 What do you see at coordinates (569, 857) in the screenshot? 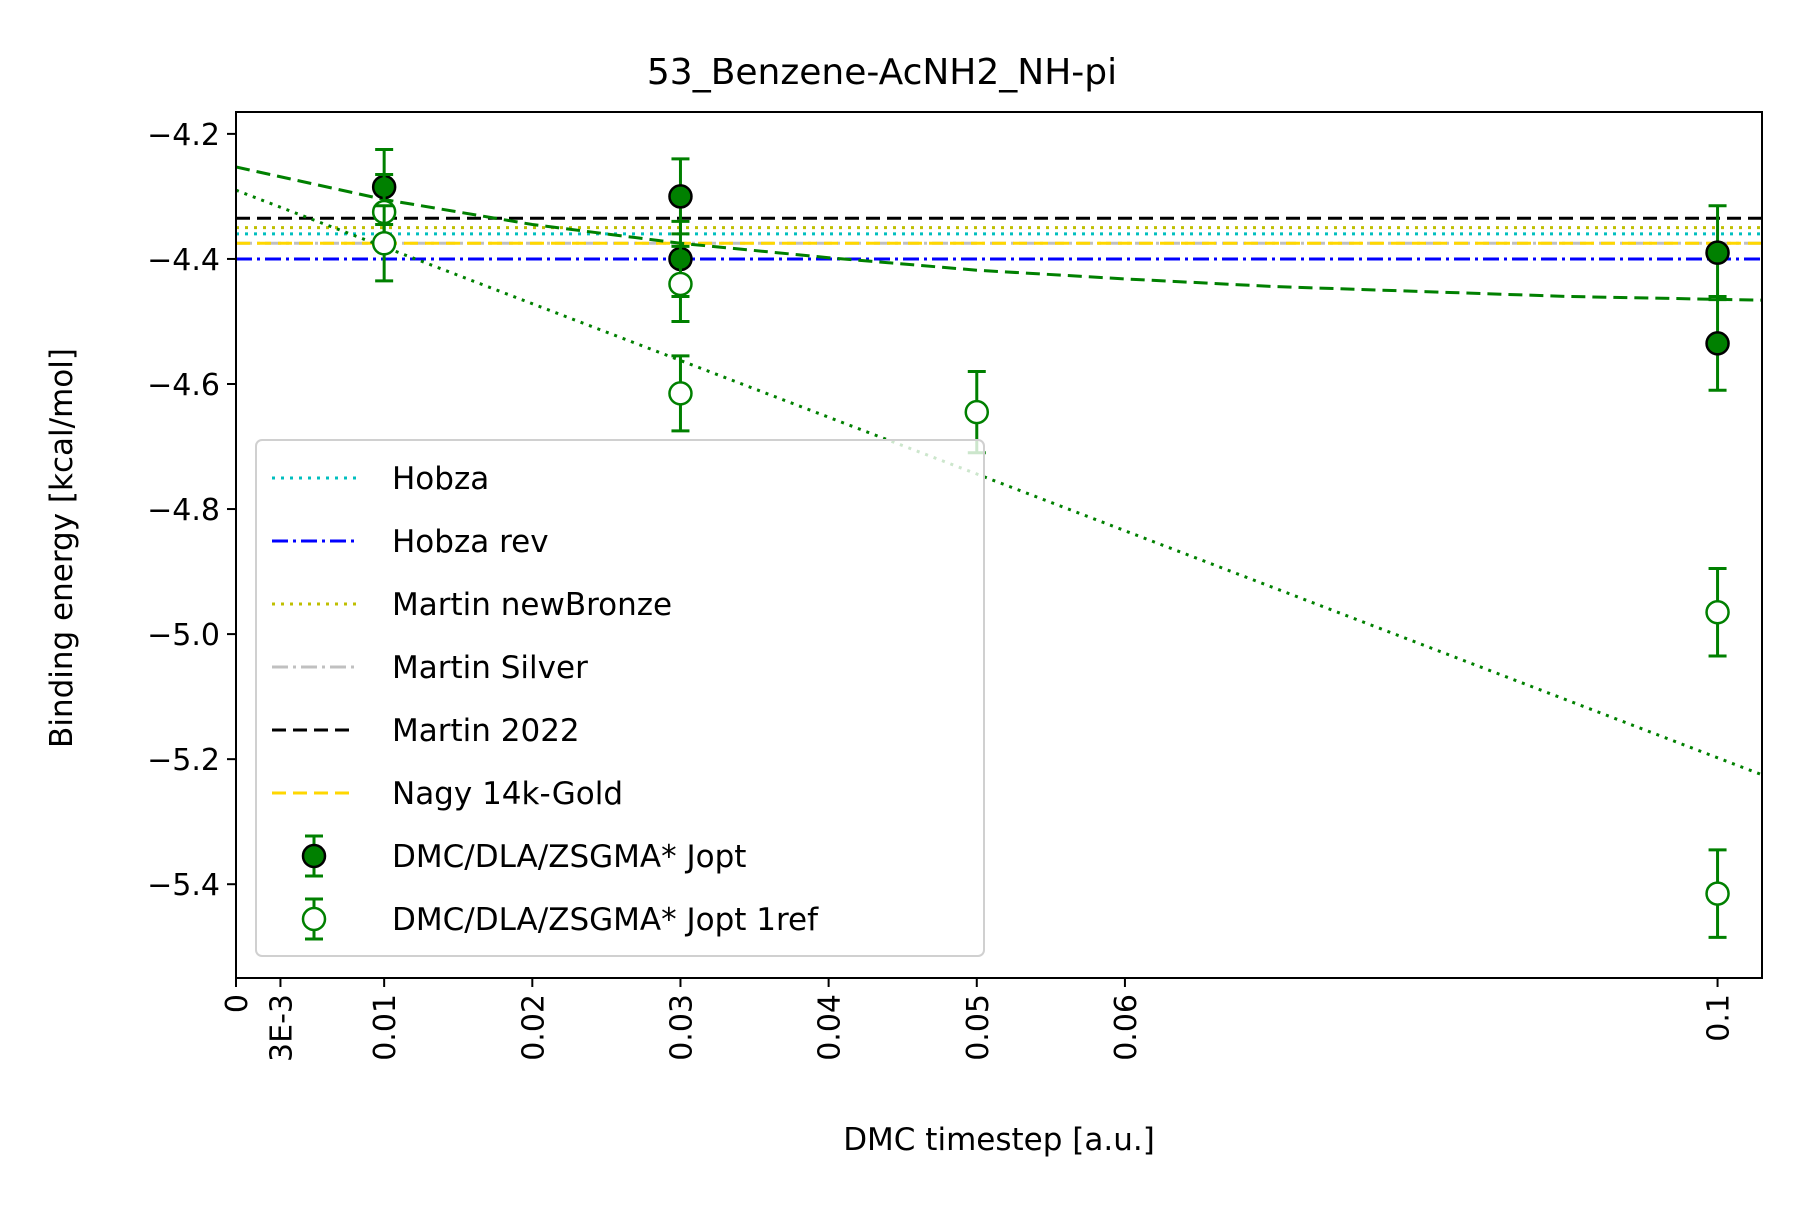
I see `legend-label: DMC/DLA/ZSGMA* Jopt` at bounding box center [569, 857].